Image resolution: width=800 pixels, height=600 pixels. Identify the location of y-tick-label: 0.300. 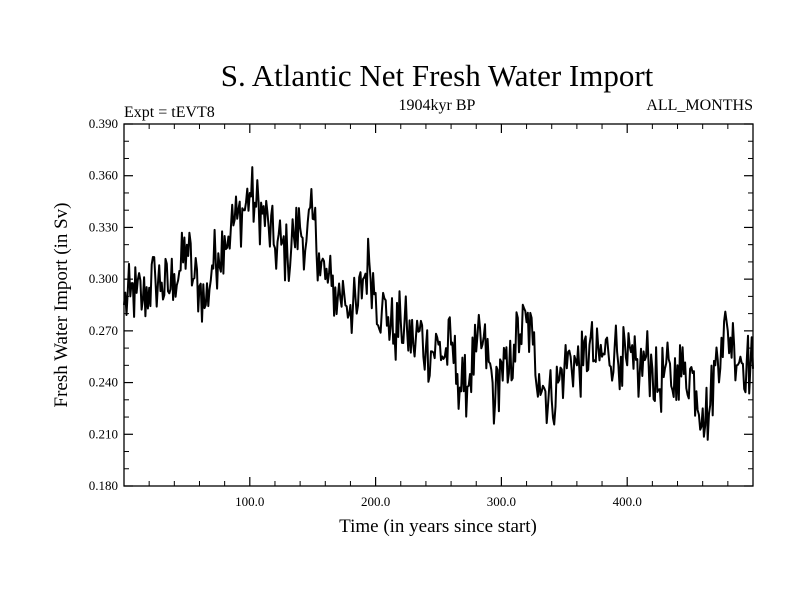
(103, 278).